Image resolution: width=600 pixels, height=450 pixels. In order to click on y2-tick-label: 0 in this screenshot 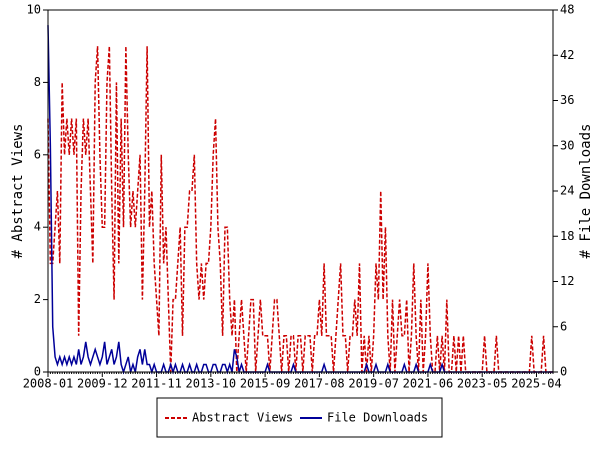, I will do `click(563, 372)`.